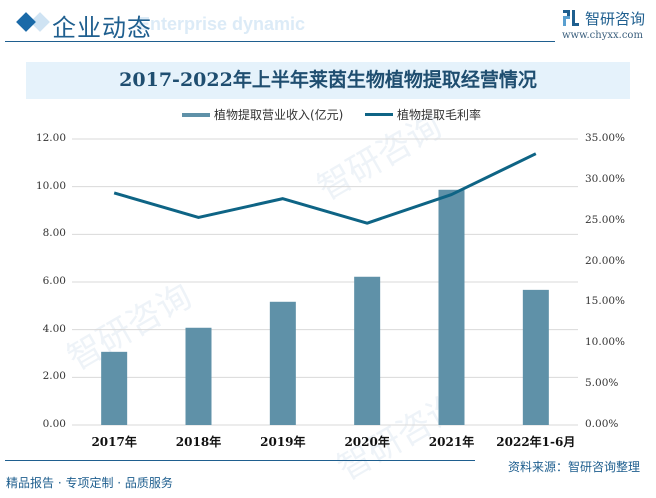 Image resolution: width=656 pixels, height=498 pixels. I want to click on legend-label-revenue: 植物提取营业收入(亿元), so click(279, 115).